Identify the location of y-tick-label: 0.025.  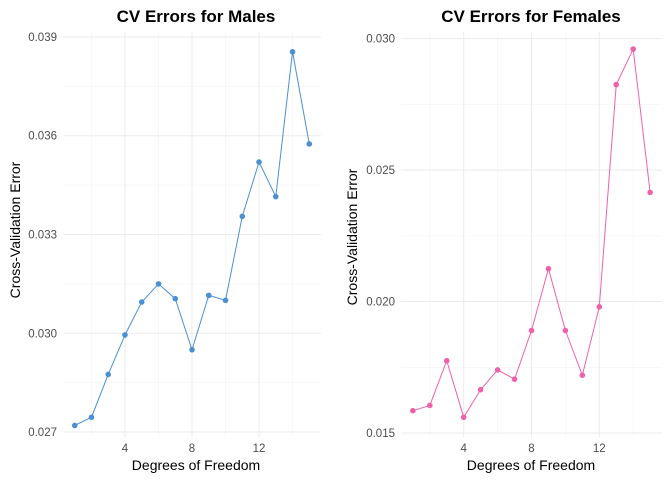
(380, 171).